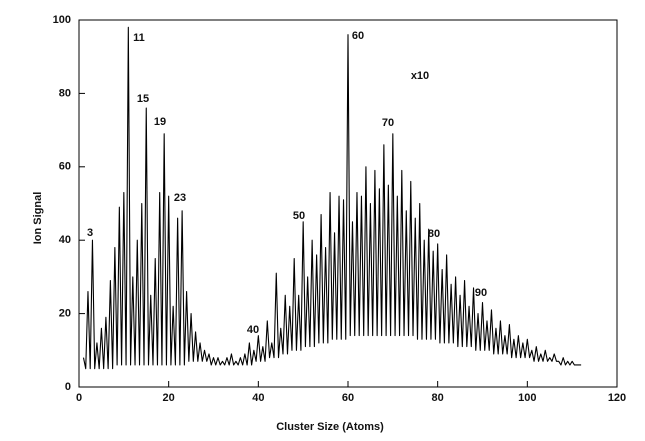  What do you see at coordinates (62, 20) in the screenshot?
I see `y-tick-label: 100` at bounding box center [62, 20].